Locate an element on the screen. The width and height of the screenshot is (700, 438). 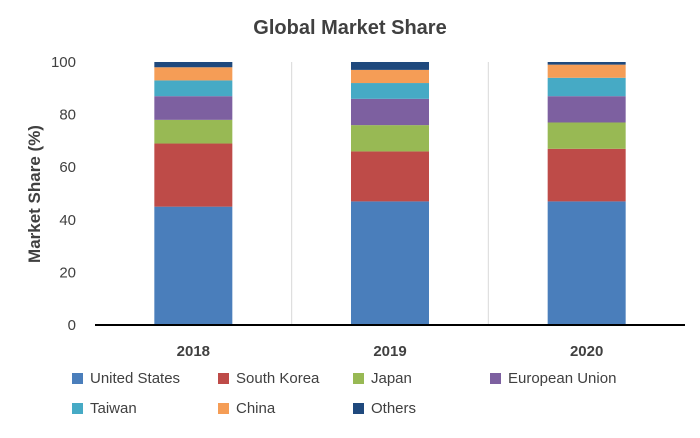
y-tick-label: 0 is located at coordinates (72, 325).